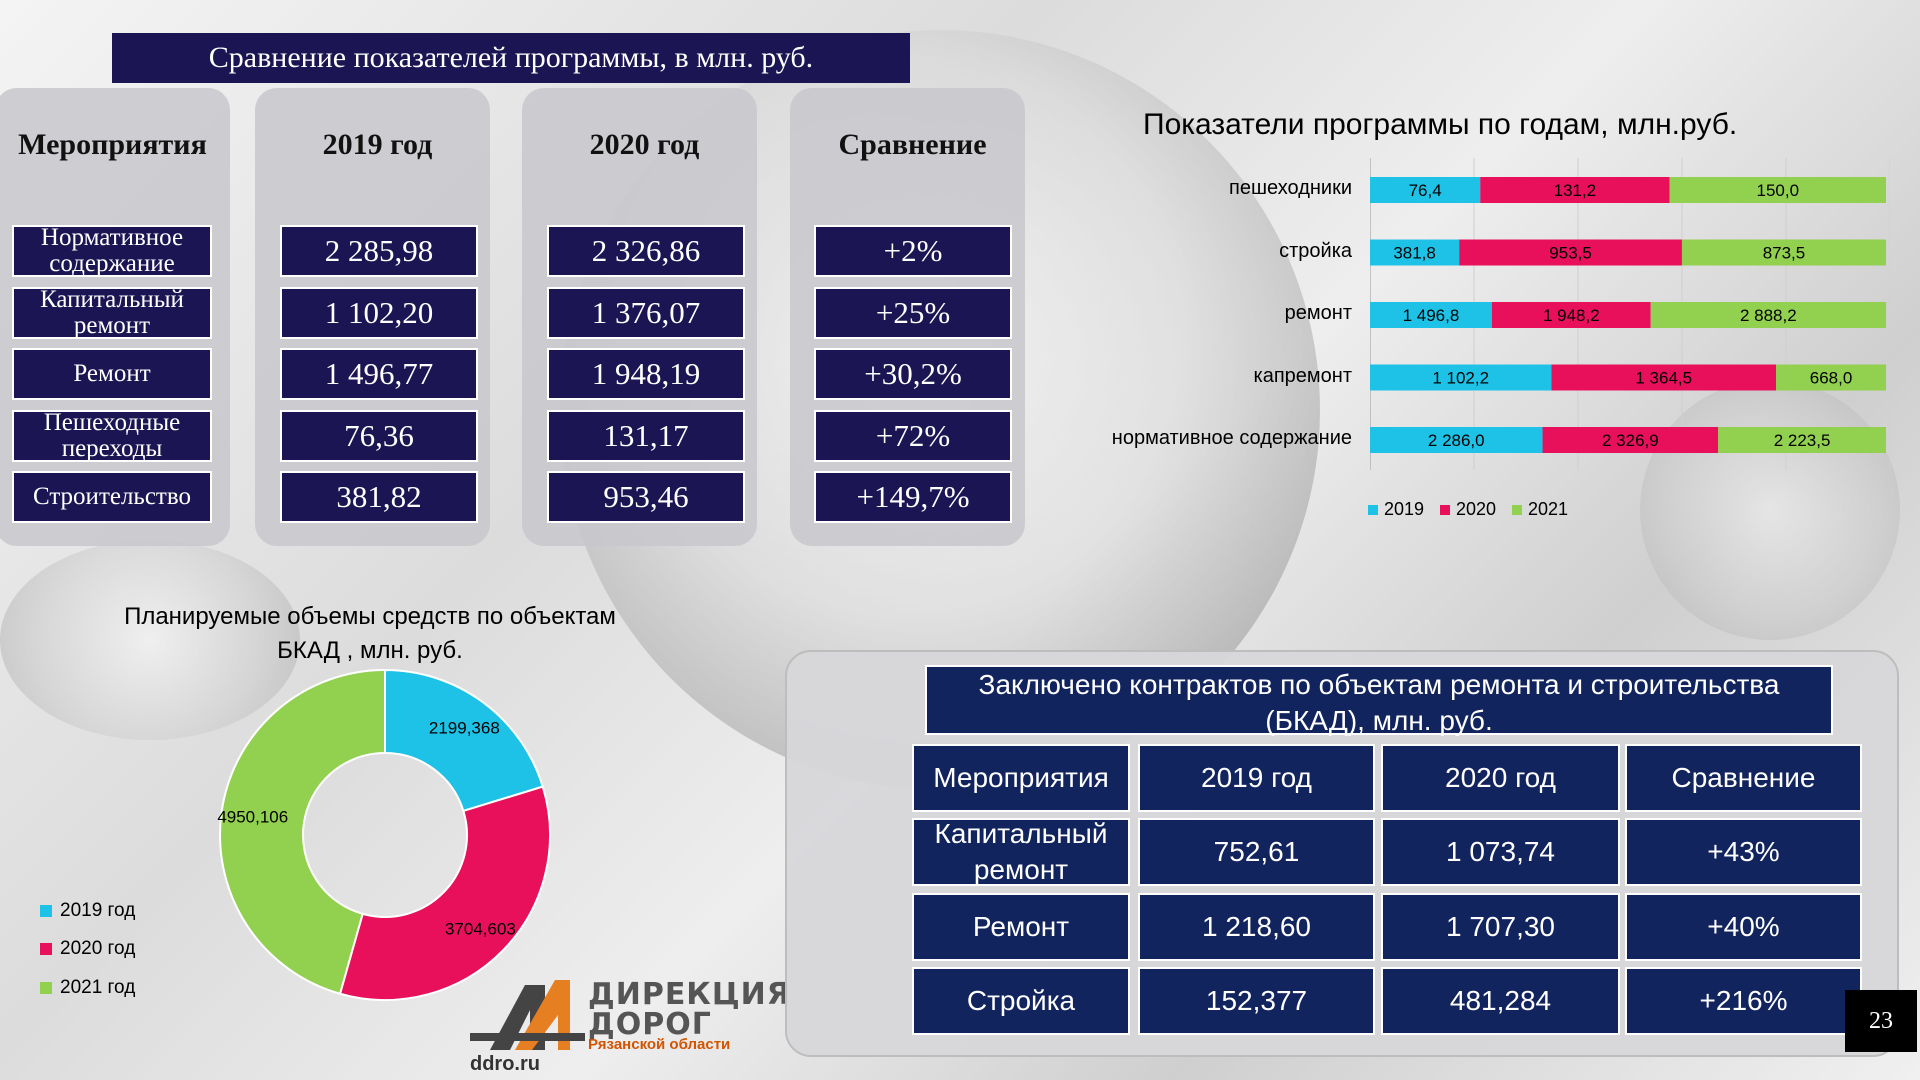 The height and width of the screenshot is (1080, 1920). Describe the element at coordinates (379, 313) in the screenshot. I see `table-cell: 1 102,20` at that location.